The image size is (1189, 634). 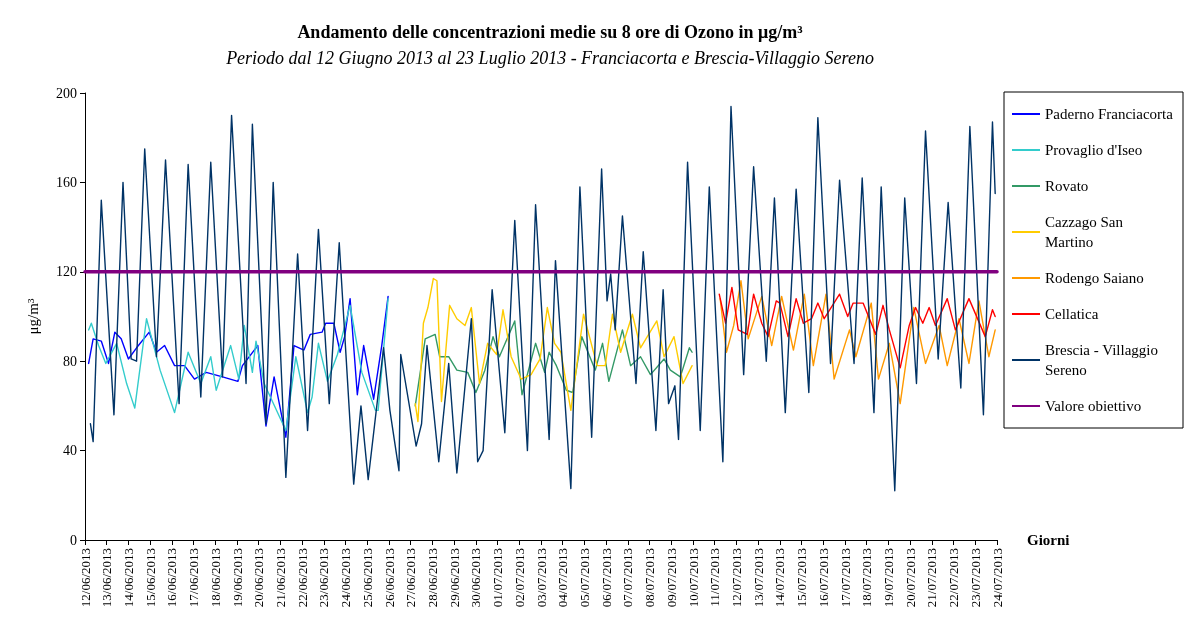 I want to click on legend-label: Cellatica, so click(x=1072, y=314).